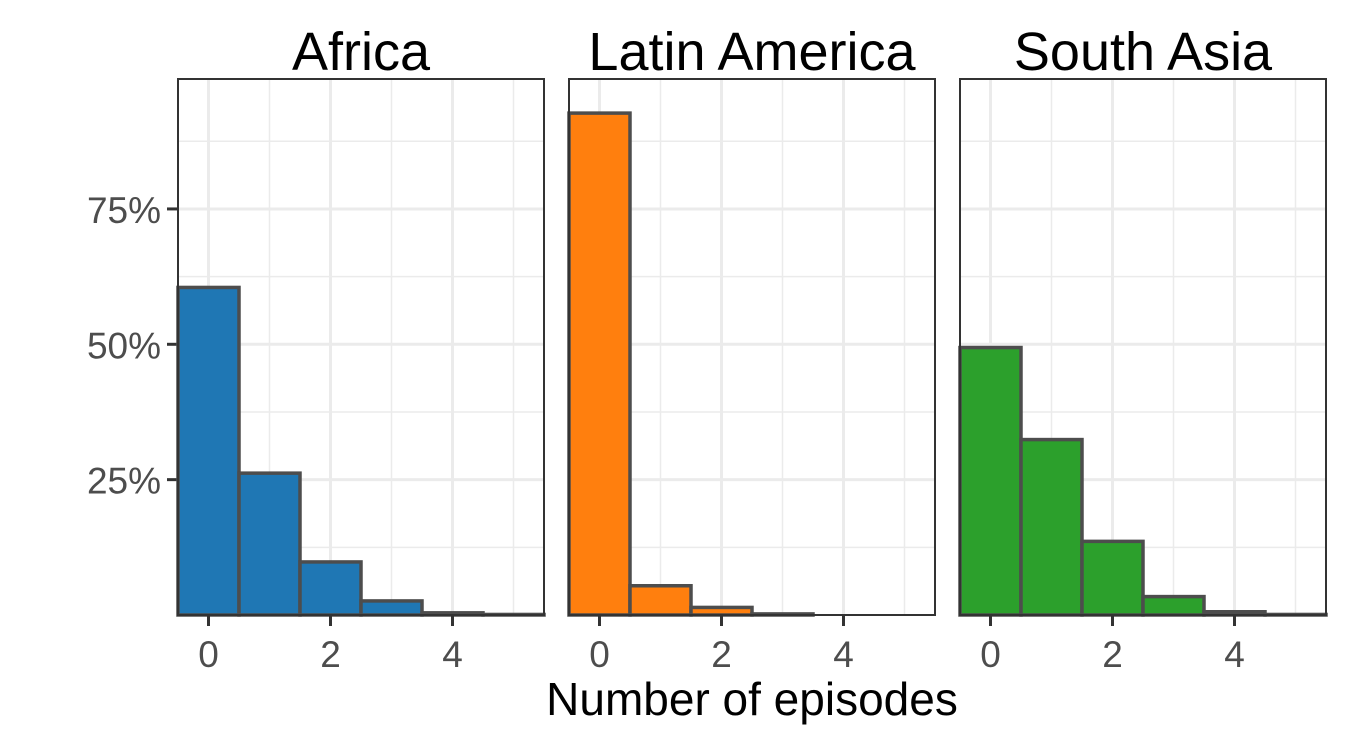 This screenshot has height=755, width=1350. What do you see at coordinates (1143, 52) in the screenshot?
I see `facet-title: South Asia` at bounding box center [1143, 52].